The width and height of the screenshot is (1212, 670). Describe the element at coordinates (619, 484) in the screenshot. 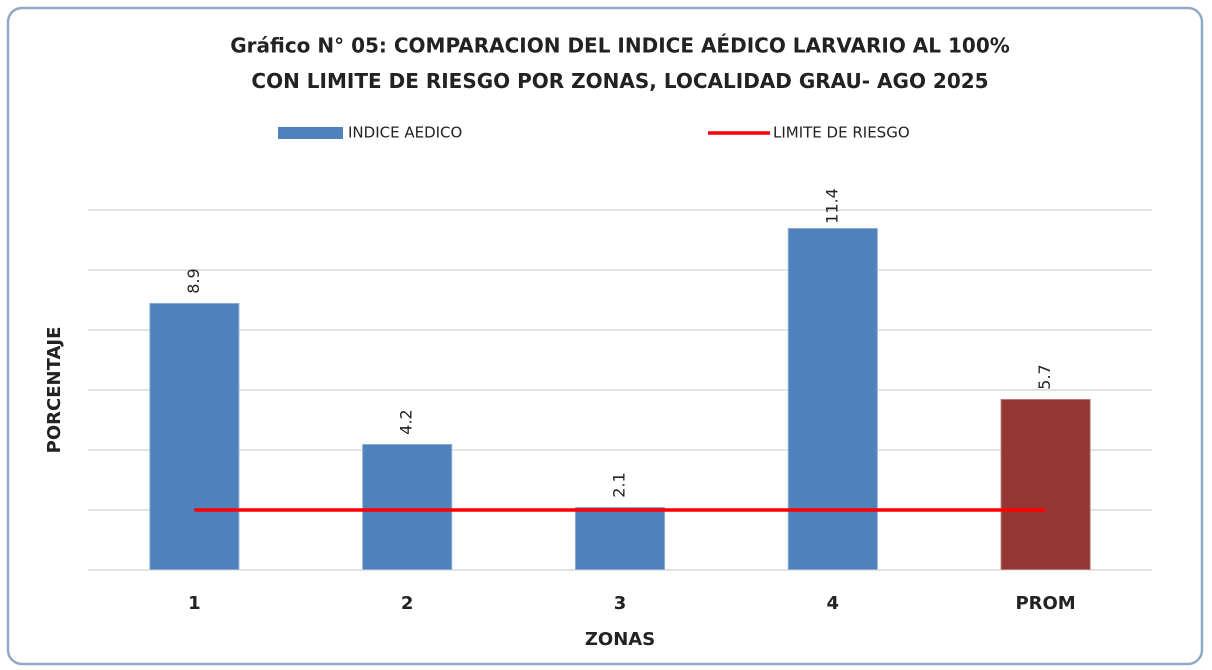

I see `data-label: 2.1` at that location.